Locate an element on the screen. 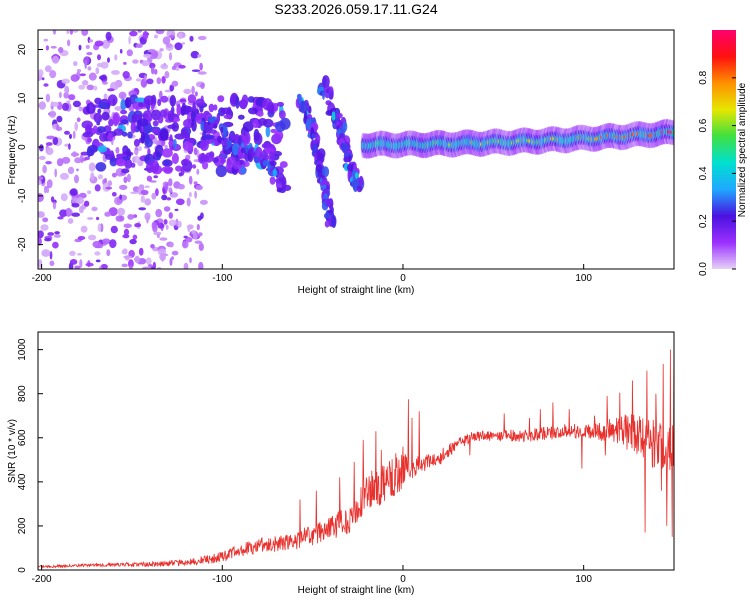  y-tick-label: 1000 is located at coordinates (22, 349).